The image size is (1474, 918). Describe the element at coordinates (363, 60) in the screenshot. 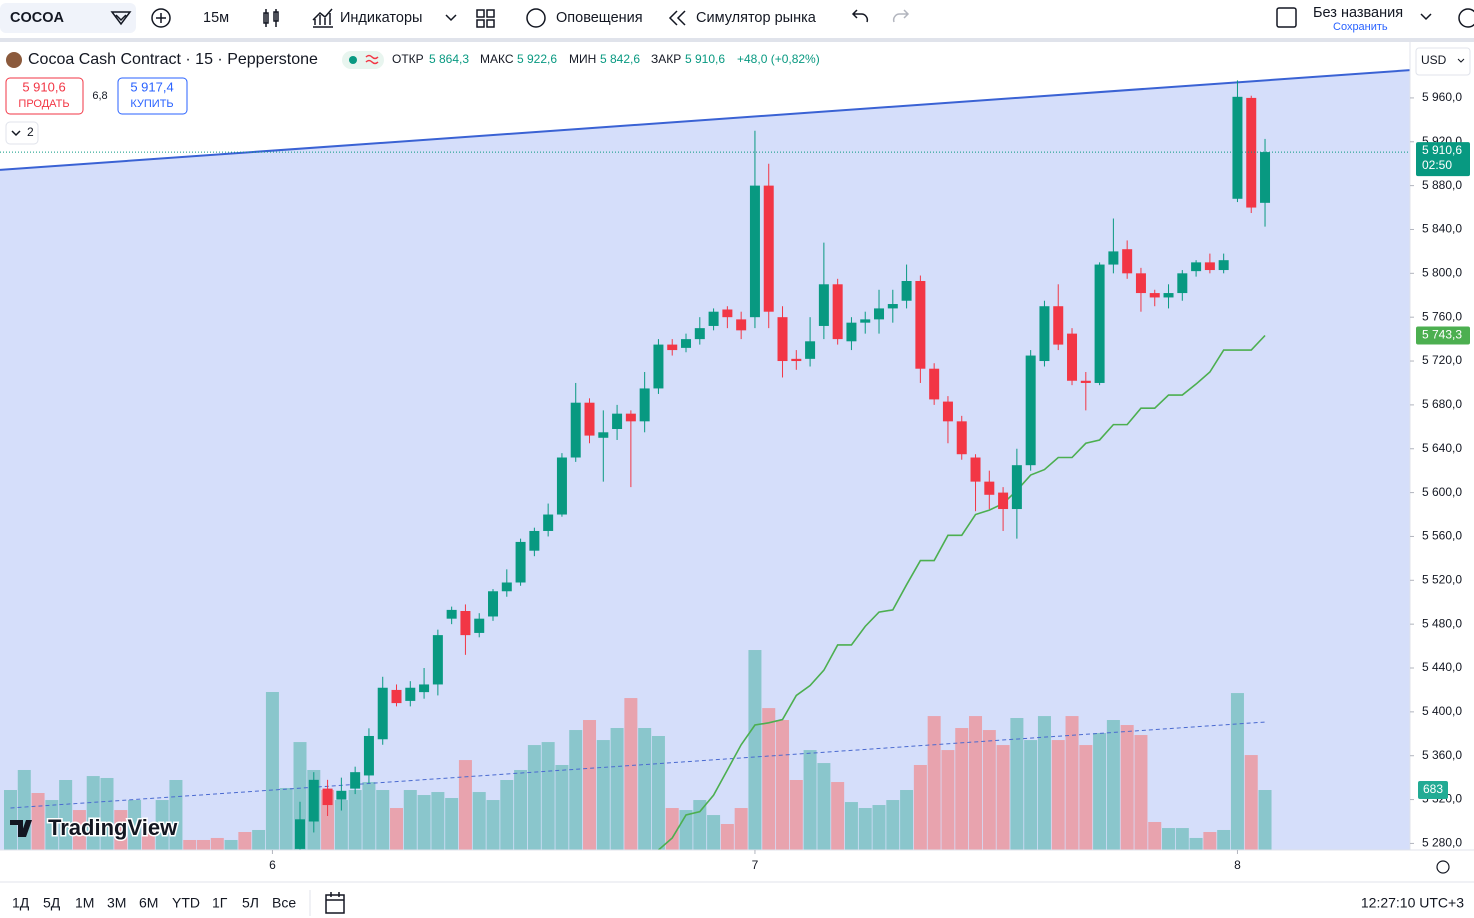

I see `market-status` at that location.